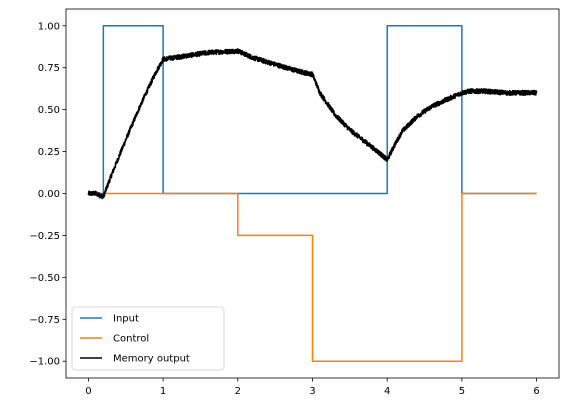 This screenshot has width=568, height=413. I want to click on legend: Input Control Memory output, so click(148, 338).